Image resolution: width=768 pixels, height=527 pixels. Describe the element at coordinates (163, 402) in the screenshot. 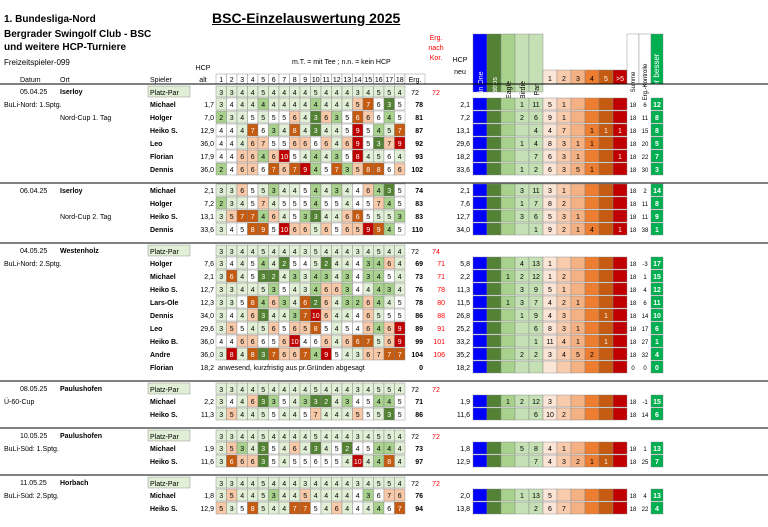

I see `player-name: Michael` at that location.